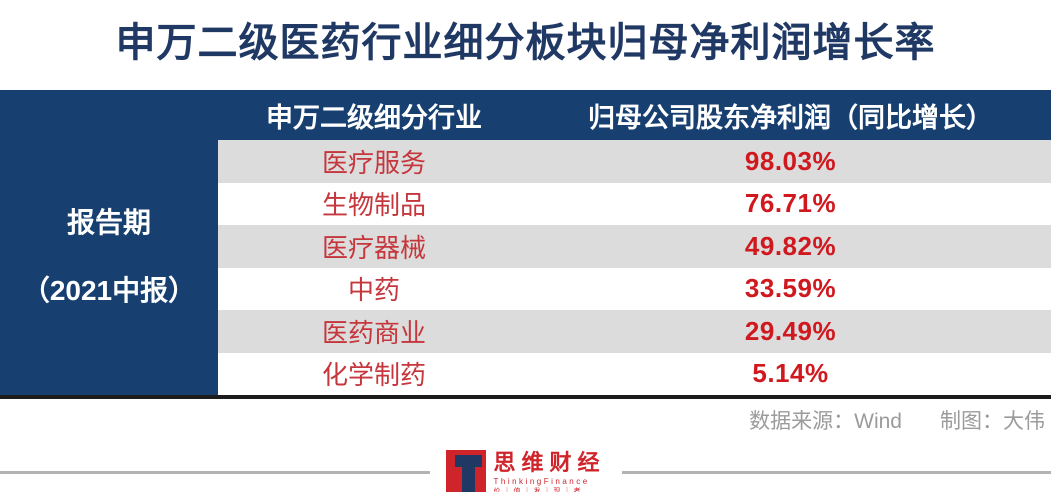 The height and width of the screenshot is (492, 1051). Describe the element at coordinates (634, 246) in the screenshot. I see `table-row: 医疗器械 49.82%` at that location.